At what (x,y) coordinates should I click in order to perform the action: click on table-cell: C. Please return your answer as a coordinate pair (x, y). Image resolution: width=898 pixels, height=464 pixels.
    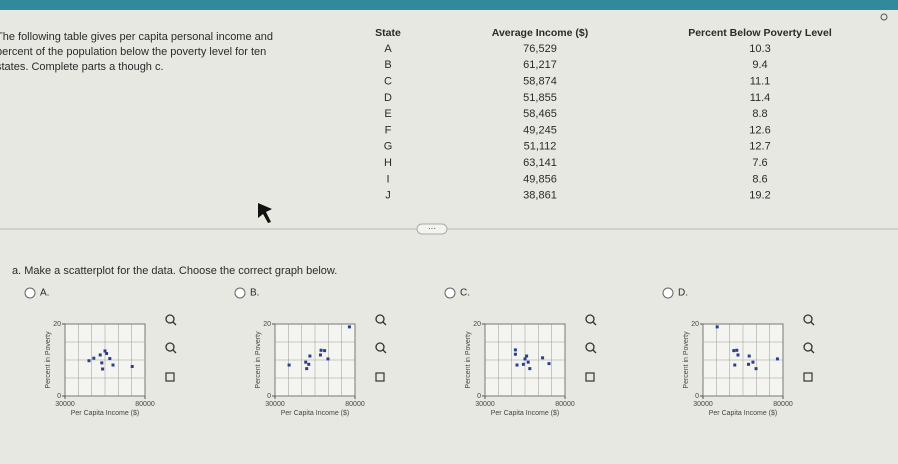
    Looking at the image, I should click on (388, 82).